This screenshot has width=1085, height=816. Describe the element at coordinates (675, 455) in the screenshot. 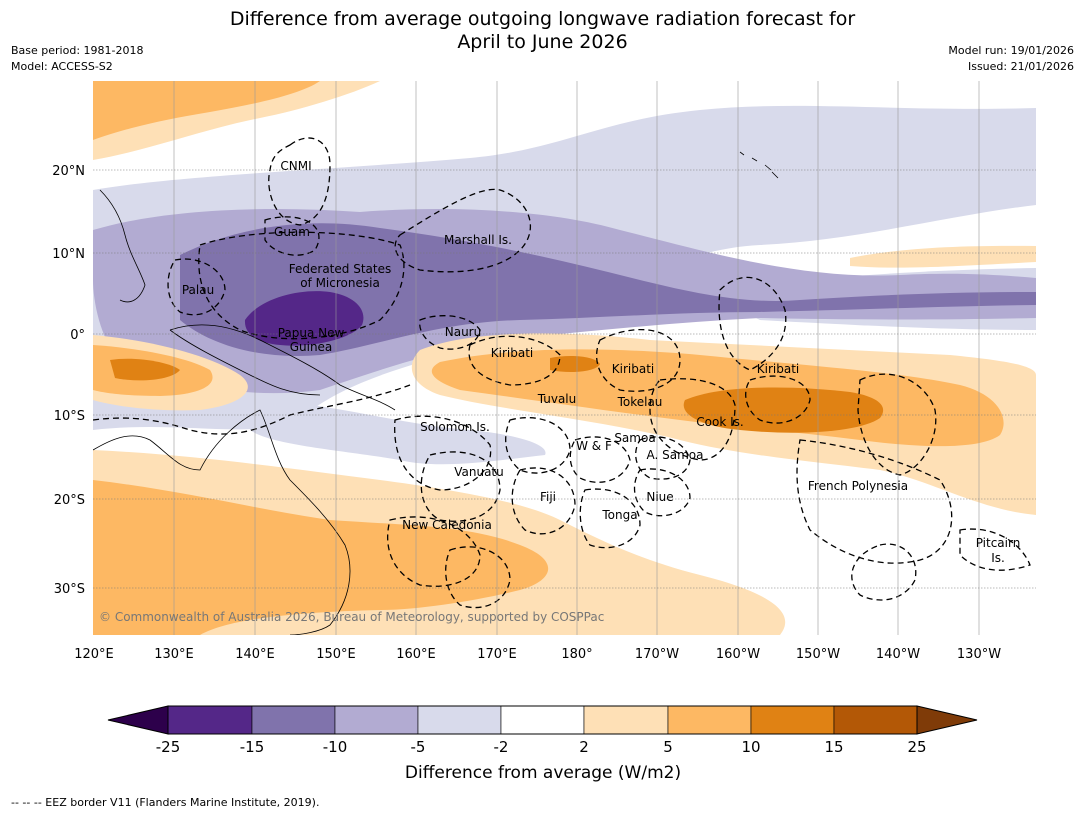

I see `label-american-samoa: A. Samoa` at that location.